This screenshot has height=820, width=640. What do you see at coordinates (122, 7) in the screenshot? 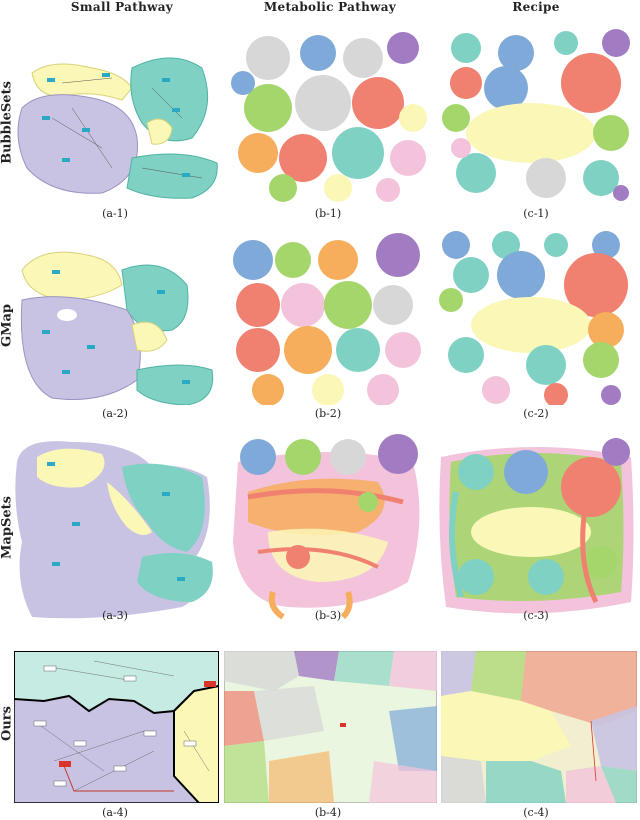
I see `column-header-small-pathway: Small Pathway` at bounding box center [122, 7].